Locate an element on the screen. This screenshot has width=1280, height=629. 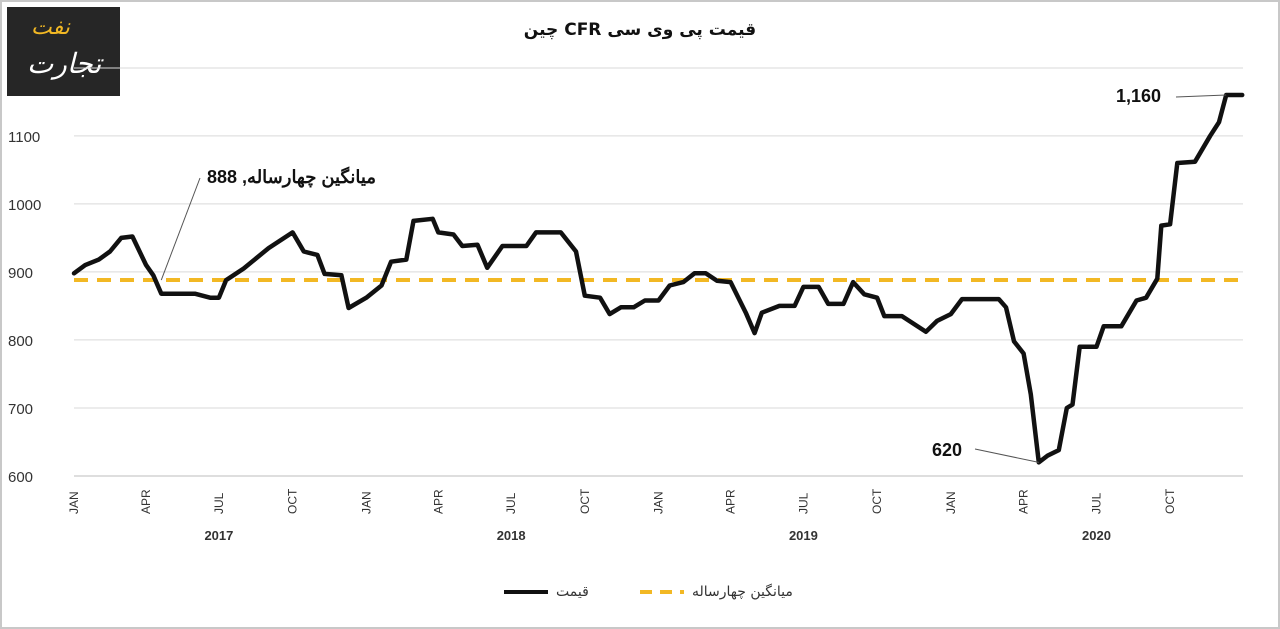
year-label: 2018 is located at coordinates (511, 535).